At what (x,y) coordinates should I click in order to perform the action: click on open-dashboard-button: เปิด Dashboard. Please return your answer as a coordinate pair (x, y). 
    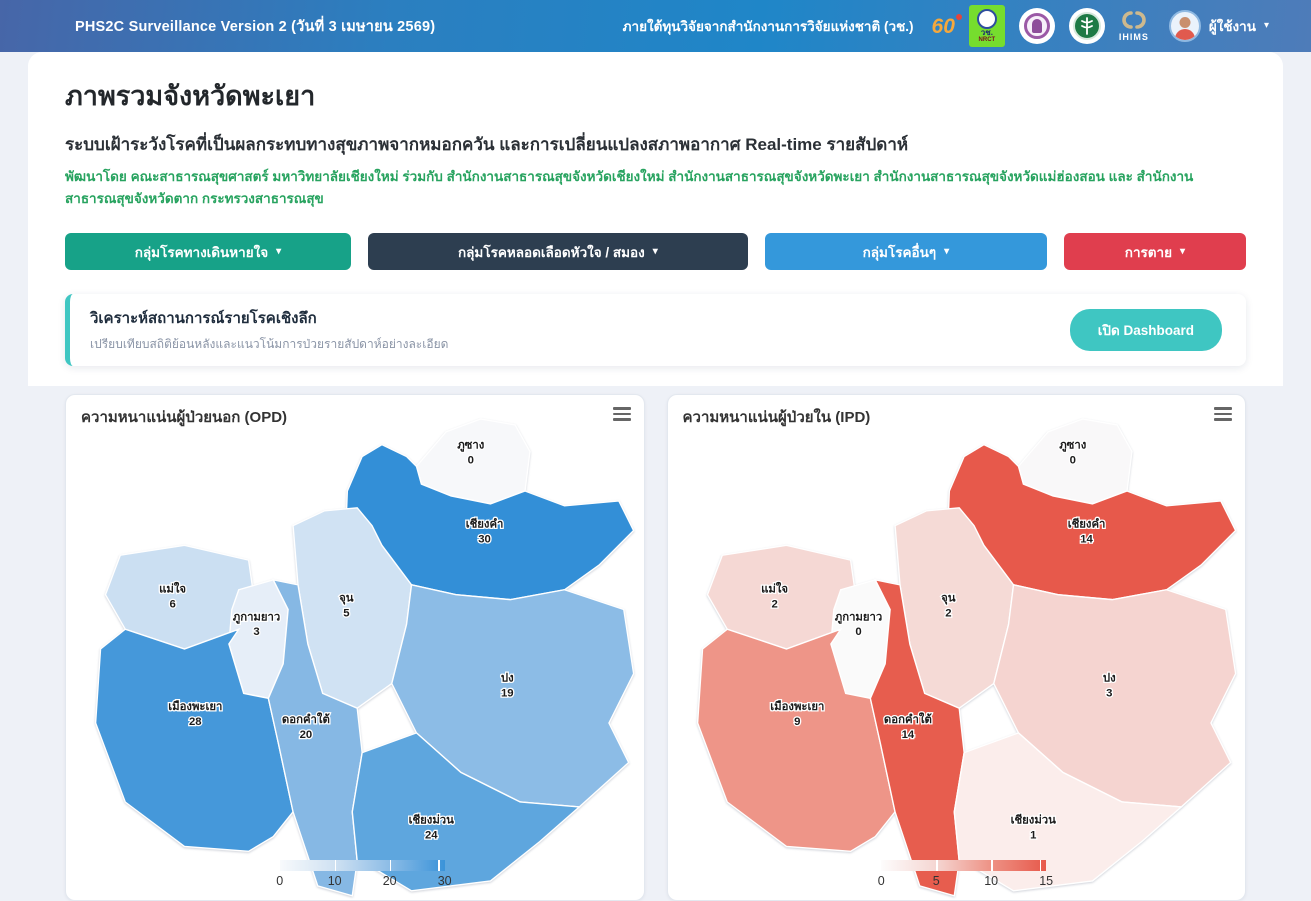
    Looking at the image, I should click on (1145, 330).